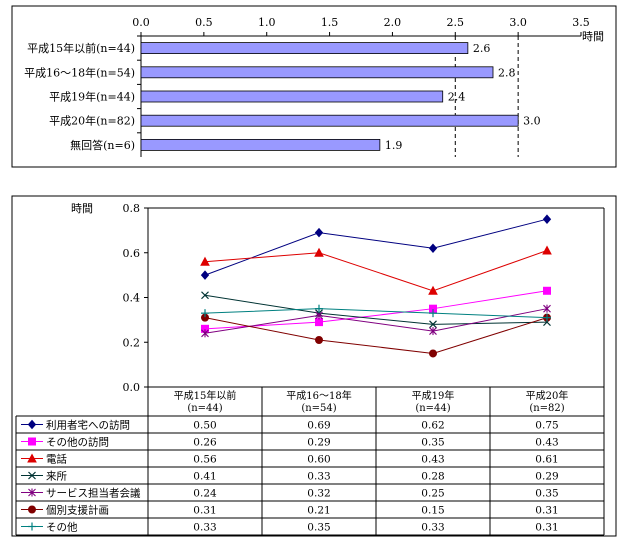  Describe the element at coordinates (204, 426) in the screenshot. I see `table-cell-value: 0.50` at that location.